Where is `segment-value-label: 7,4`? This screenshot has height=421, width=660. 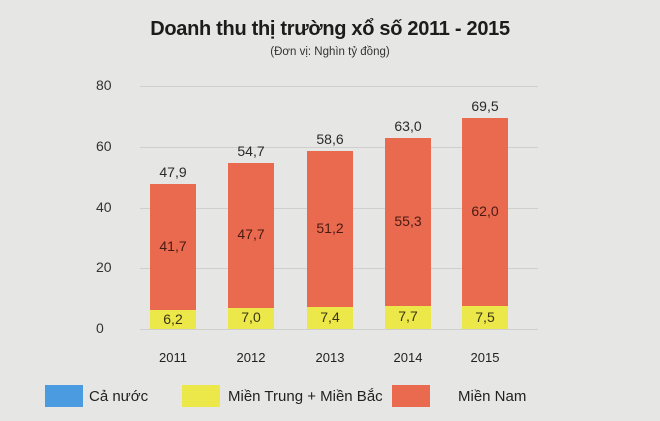
segment-value-label: 7,4 is located at coordinates (330, 316).